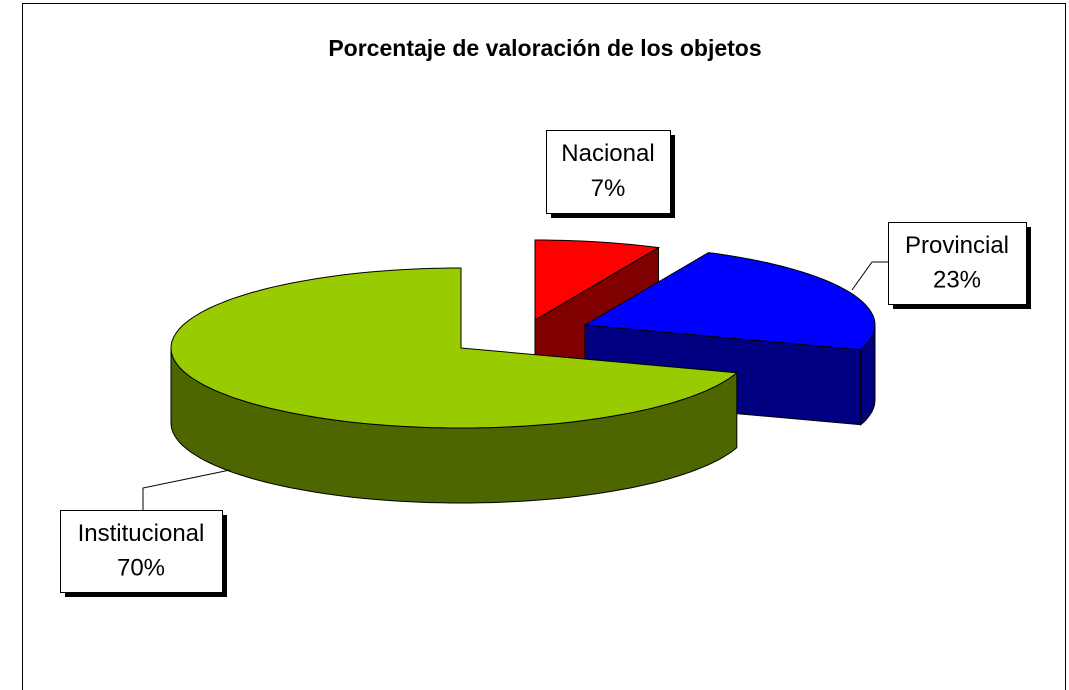 Image resolution: width=1069 pixels, height=690 pixels. What do you see at coordinates (957, 245) in the screenshot?
I see `label-name: Provincial` at bounding box center [957, 245].